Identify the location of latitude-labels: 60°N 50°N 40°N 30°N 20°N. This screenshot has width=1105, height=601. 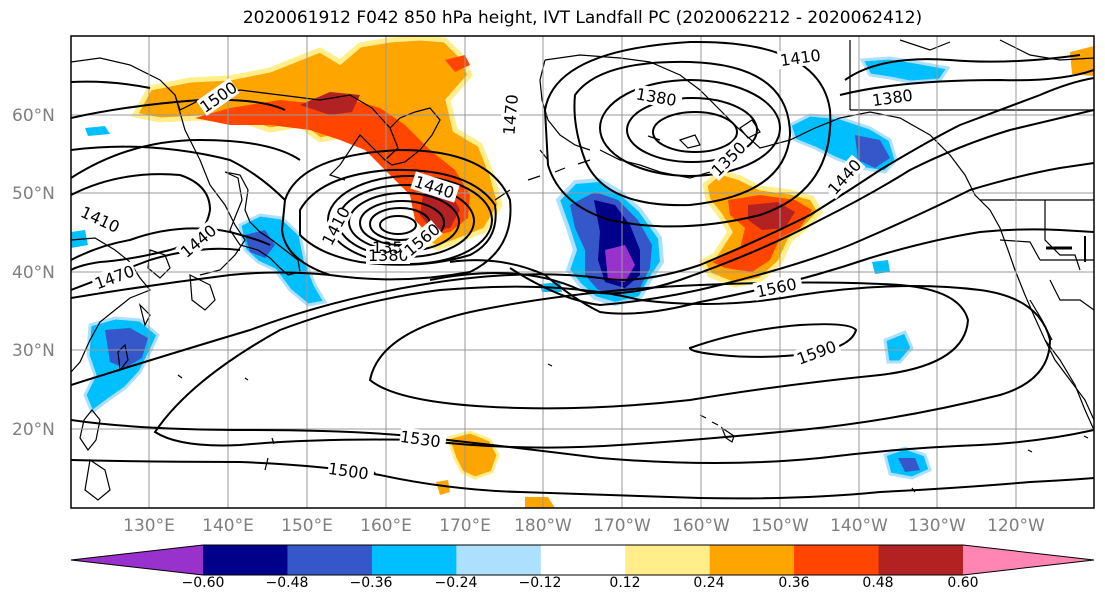
(33, 273).